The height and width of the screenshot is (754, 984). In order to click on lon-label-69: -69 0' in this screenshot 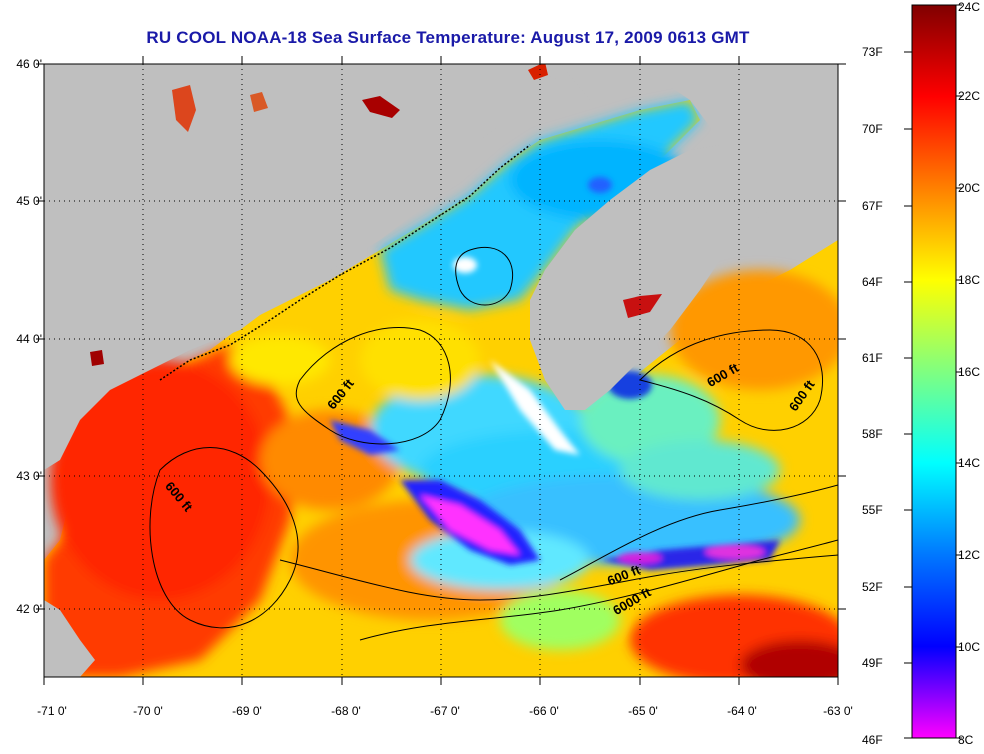, I will do `click(247, 711)`.